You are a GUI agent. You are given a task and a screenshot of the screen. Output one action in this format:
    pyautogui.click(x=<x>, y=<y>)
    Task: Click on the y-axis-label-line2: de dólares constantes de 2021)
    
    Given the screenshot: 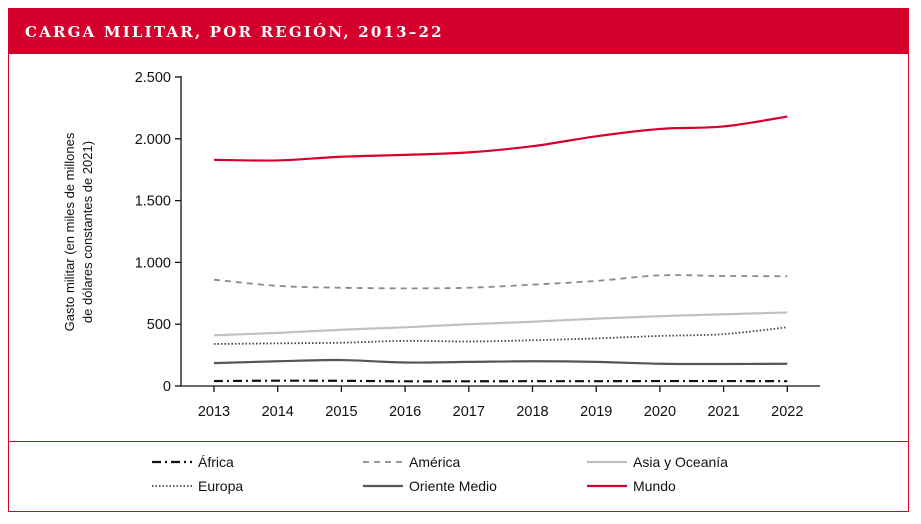 What is the action you would take?
    pyautogui.click(x=87, y=232)
    